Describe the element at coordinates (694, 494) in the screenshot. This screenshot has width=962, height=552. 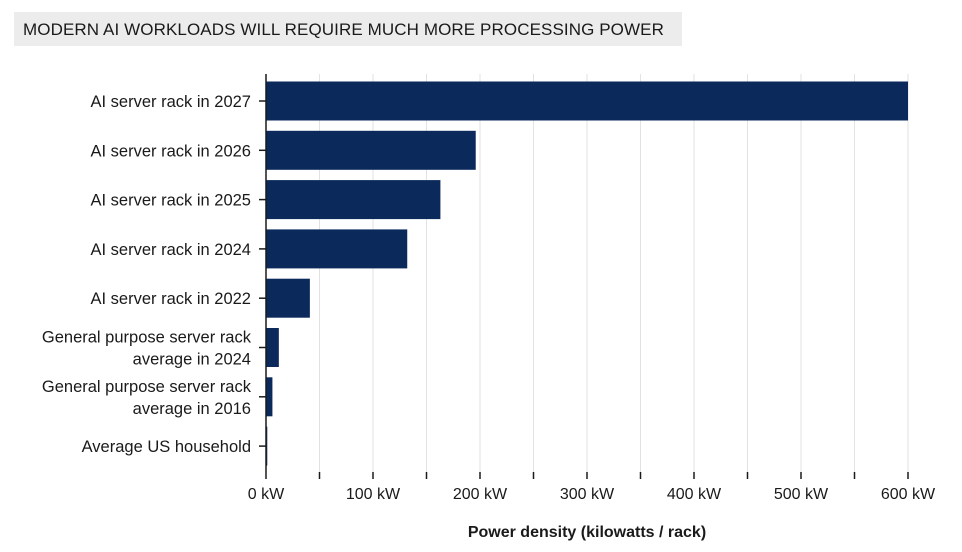
I see `x-tick-label: 400 kW` at that location.